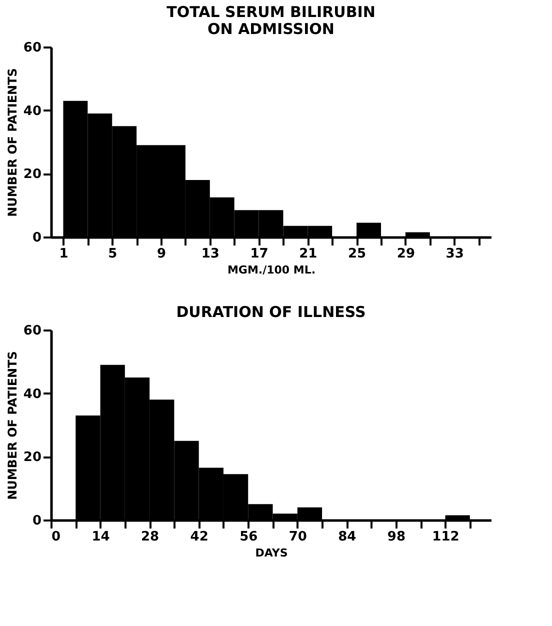 This screenshot has height=626, width=552. I want to click on x-axis-title: MGM./100 ML., so click(271, 270).